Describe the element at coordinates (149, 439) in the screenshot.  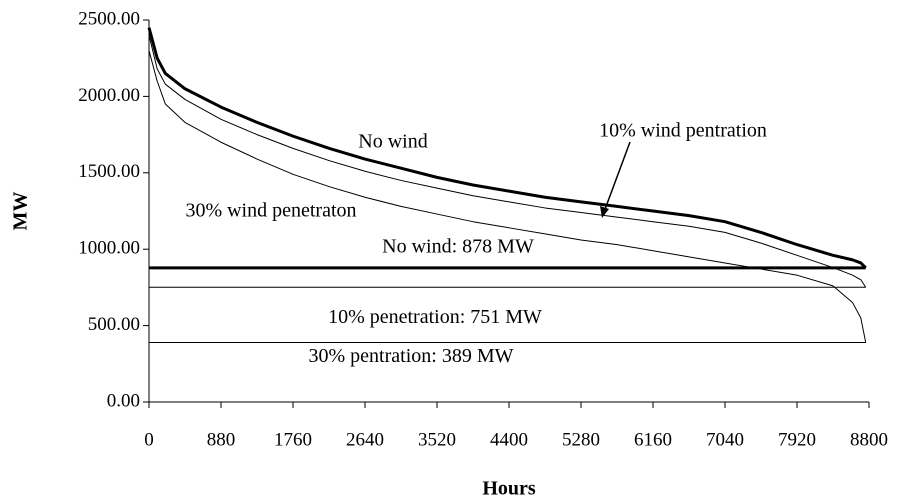
I see `x-tick-label: 0` at that location.